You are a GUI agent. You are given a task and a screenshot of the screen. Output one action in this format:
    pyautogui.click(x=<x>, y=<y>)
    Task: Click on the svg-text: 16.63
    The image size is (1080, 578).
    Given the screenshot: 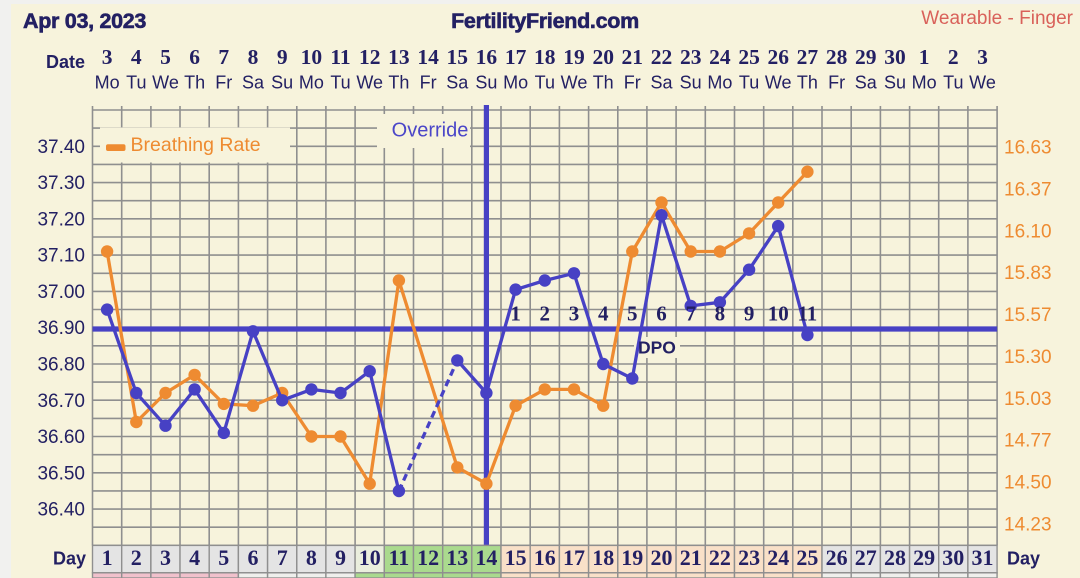 What is the action you would take?
    pyautogui.click(x=1028, y=148)
    